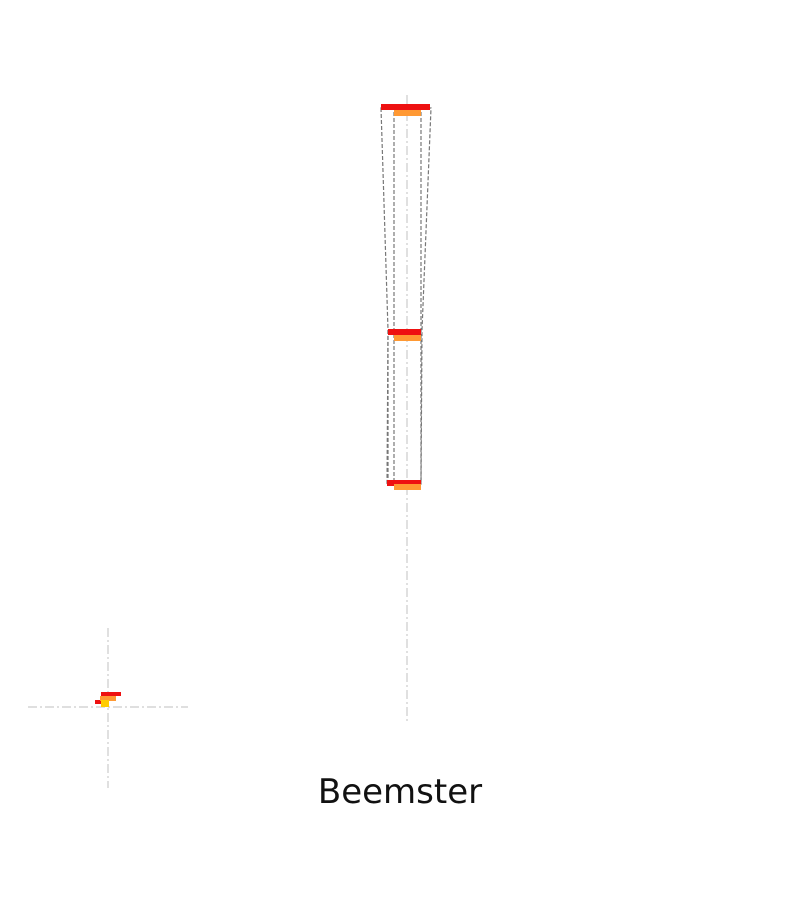 The image size is (800, 900). Describe the element at coordinates (407, 113) in the screenshot. I see `top-orange-bar` at that location.